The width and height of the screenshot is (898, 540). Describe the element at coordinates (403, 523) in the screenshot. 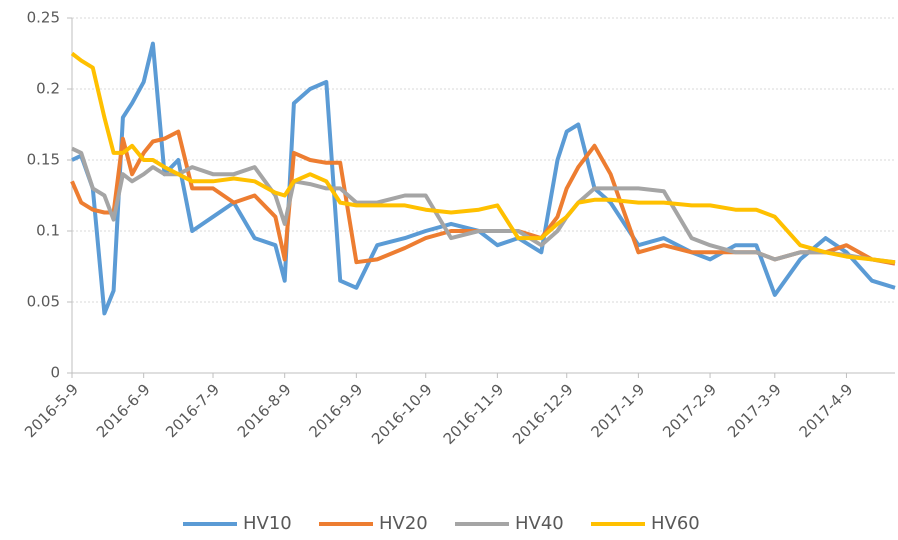

I see `legend-label: HV20` at that location.